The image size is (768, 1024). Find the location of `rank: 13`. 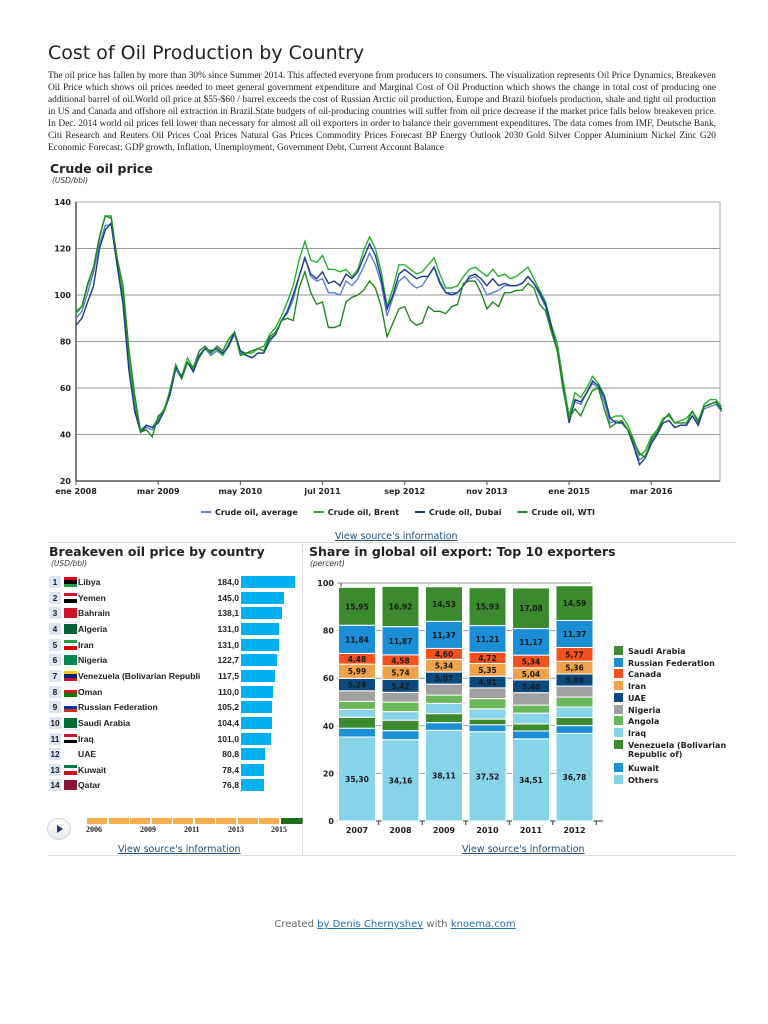

rank: 13 is located at coordinates (55, 769).